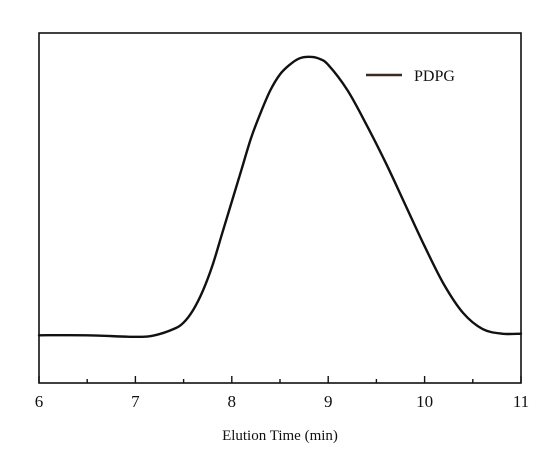 The image size is (550, 453). What do you see at coordinates (135, 401) in the screenshot?
I see `x-tick-label: 7` at bounding box center [135, 401].